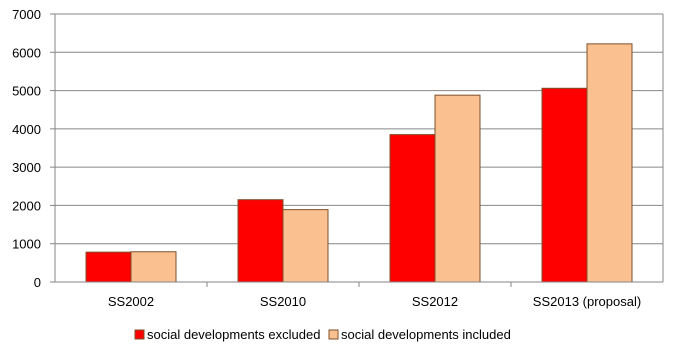 The image size is (676, 350). Describe the element at coordinates (233, 334) in the screenshot. I see `legend-label-excluded: social developments excluded` at that location.